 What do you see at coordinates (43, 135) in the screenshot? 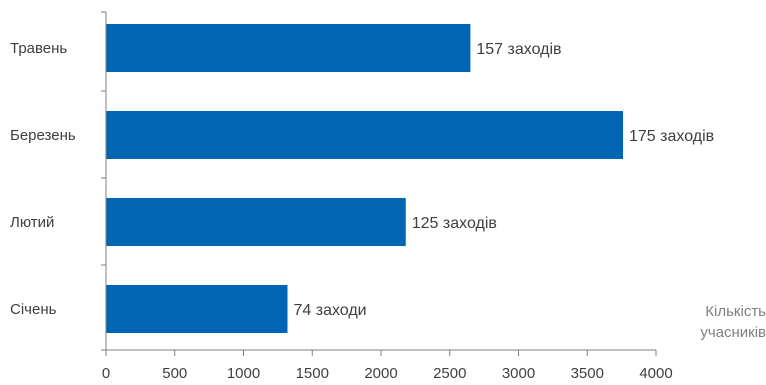
I see `category-label-1: Березень` at bounding box center [43, 135].